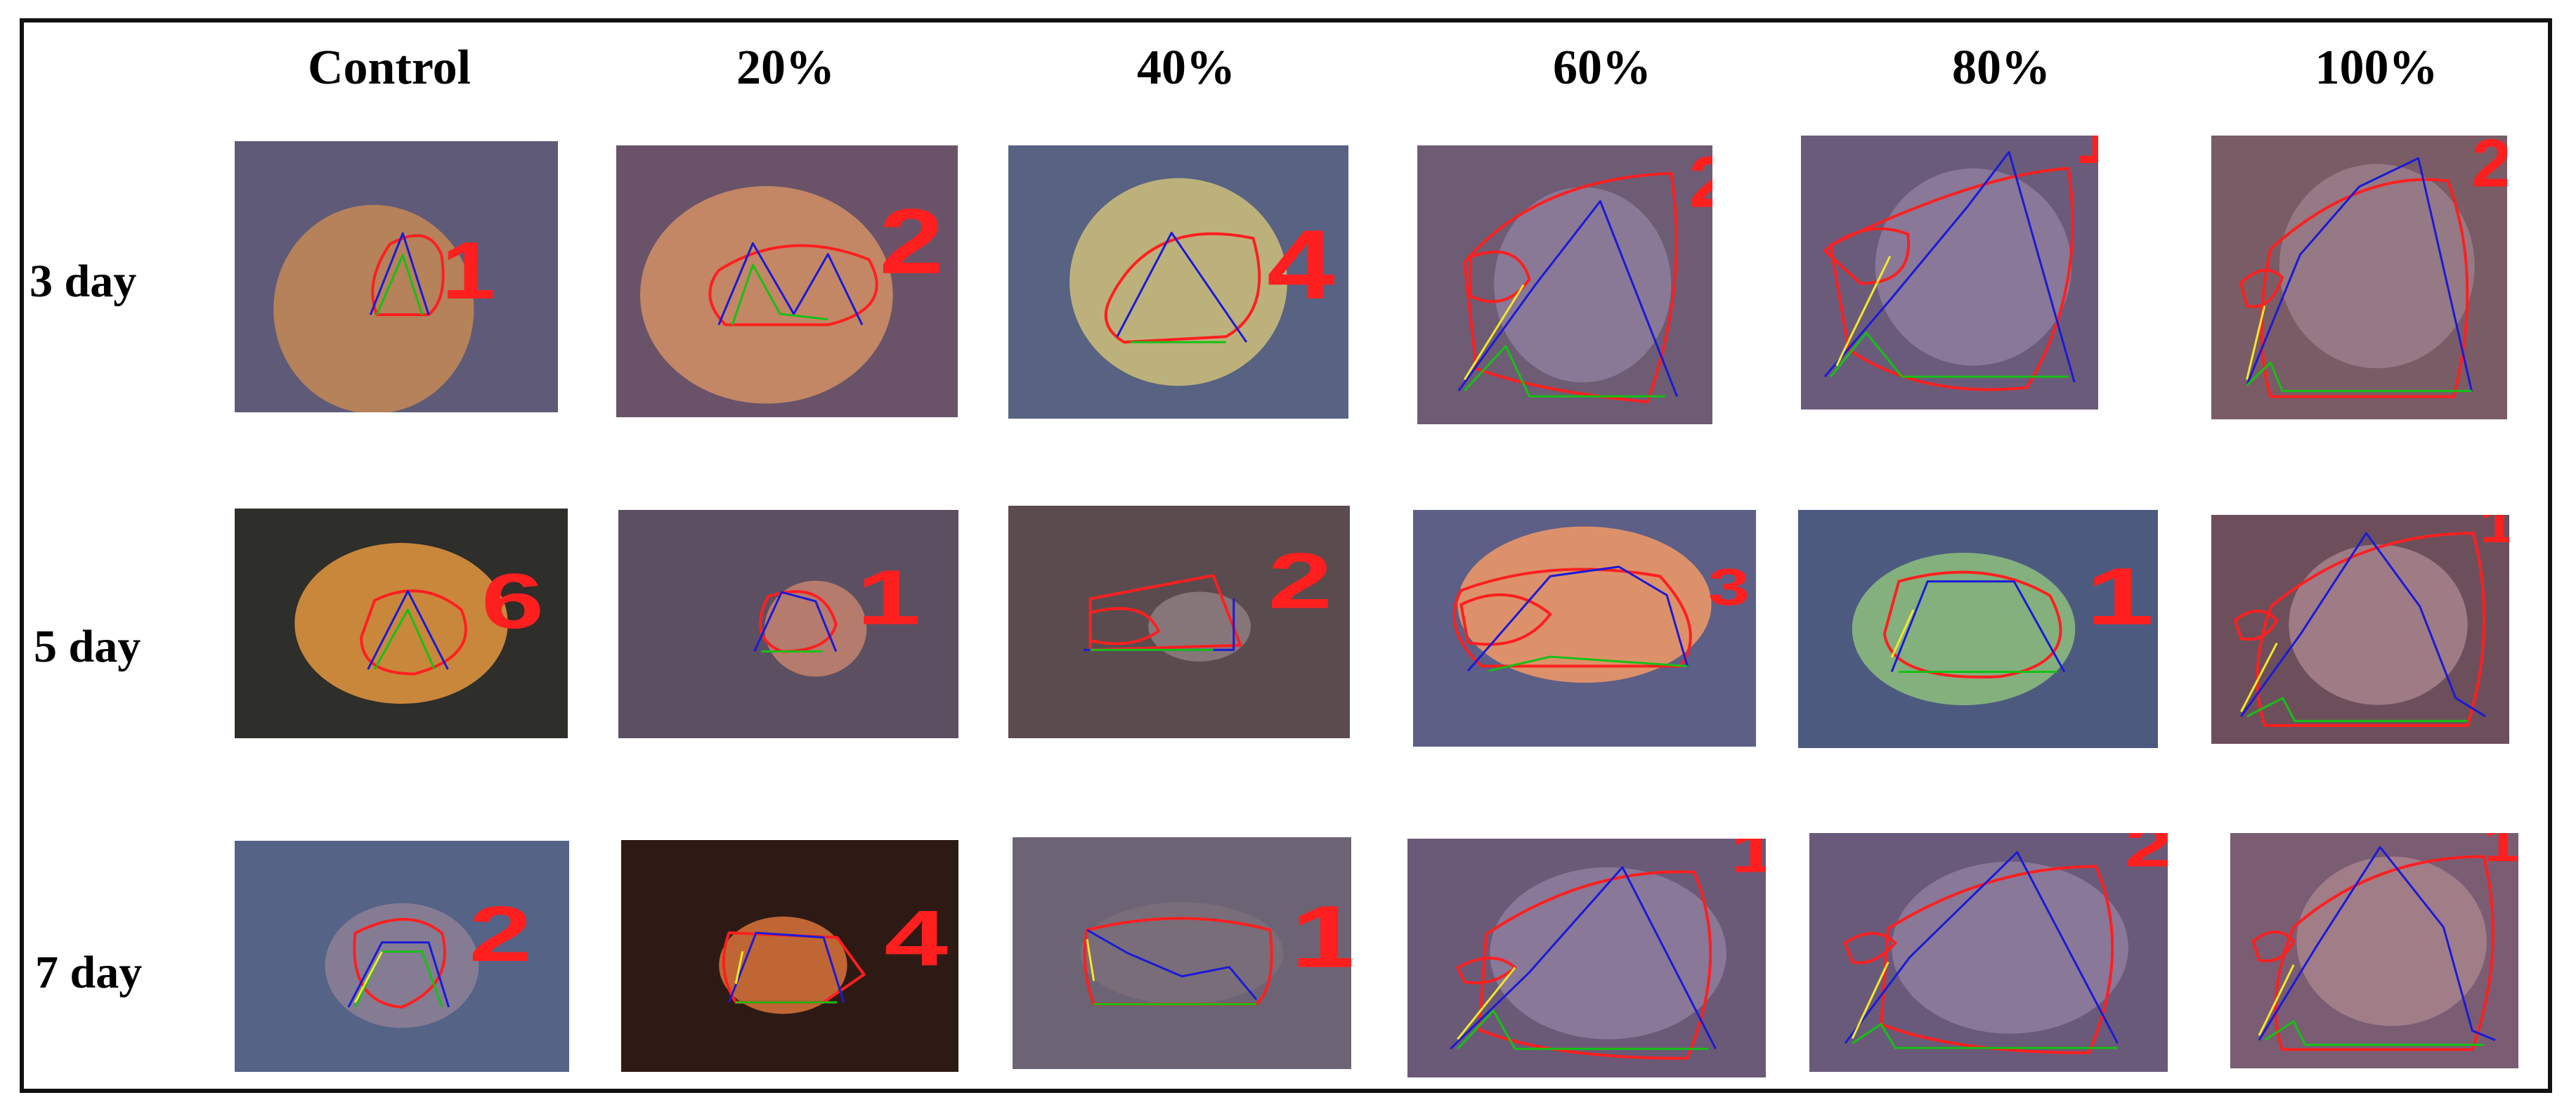  I want to click on overlay-svg: 6, so click(419, 624).